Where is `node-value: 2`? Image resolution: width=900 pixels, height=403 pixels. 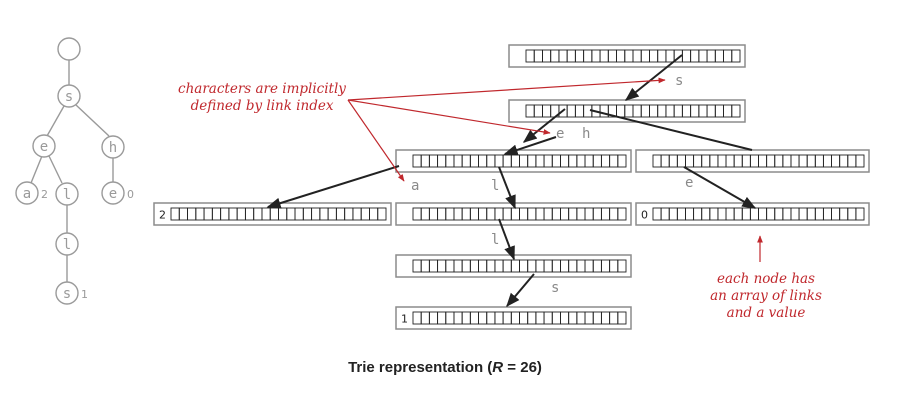 node-value: 2 is located at coordinates (162, 215).